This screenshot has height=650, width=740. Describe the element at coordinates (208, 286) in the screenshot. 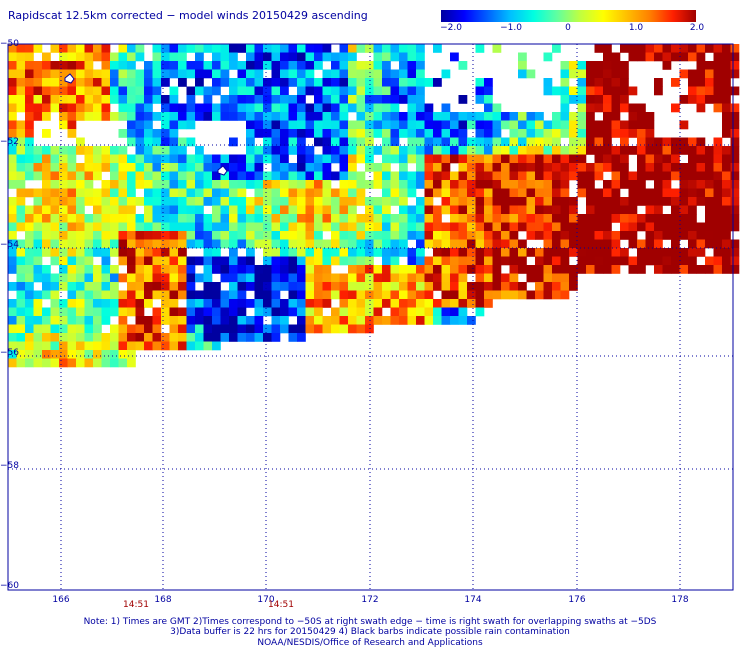

I see `wind-cell-2042` at that location.